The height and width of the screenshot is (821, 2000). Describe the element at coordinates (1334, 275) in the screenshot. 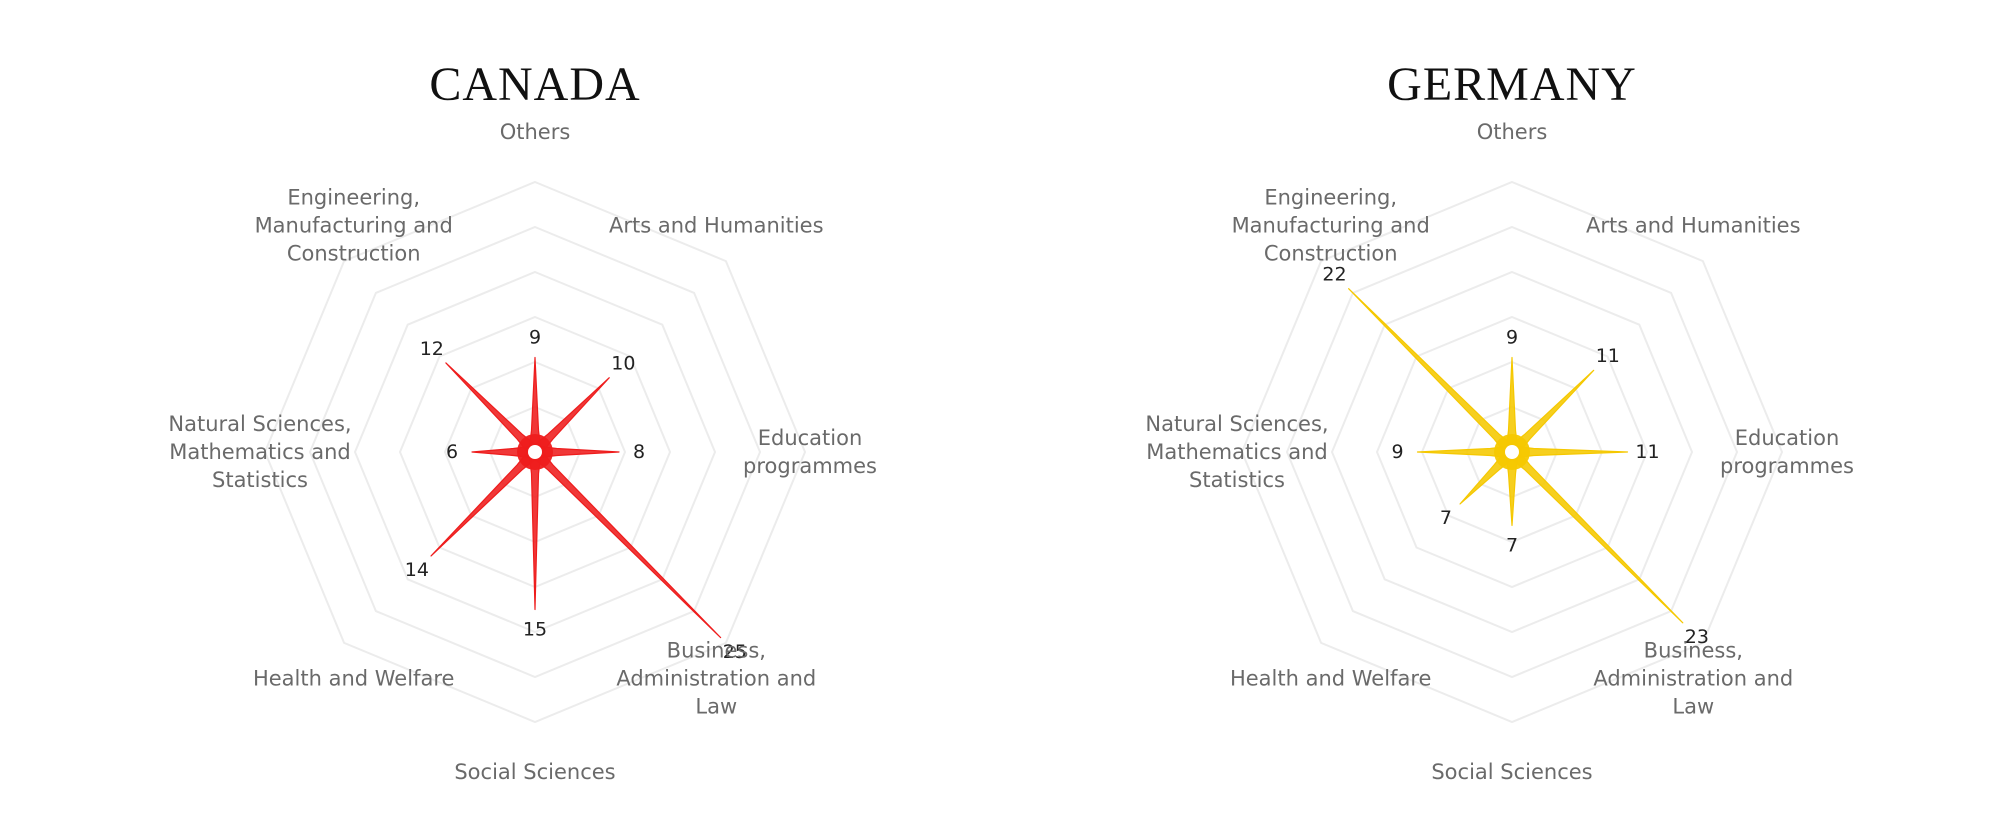

I see `value-label: 22` at that location.